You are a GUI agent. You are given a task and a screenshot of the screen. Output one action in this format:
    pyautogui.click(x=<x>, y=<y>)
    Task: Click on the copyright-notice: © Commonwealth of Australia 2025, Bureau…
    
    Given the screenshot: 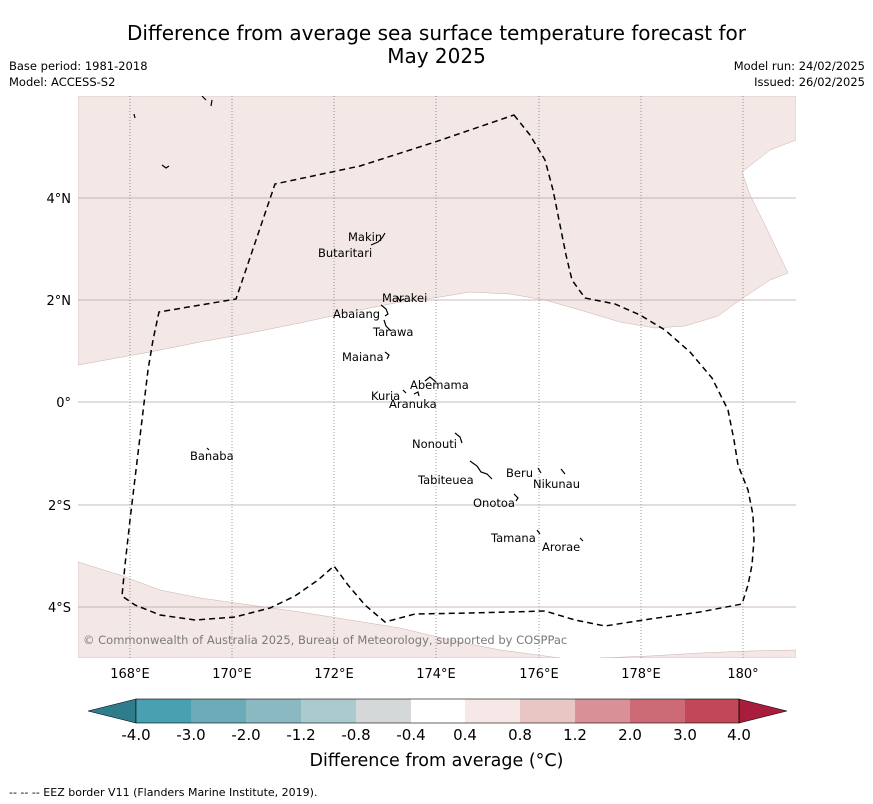 What is the action you would take?
    pyautogui.click(x=325, y=640)
    